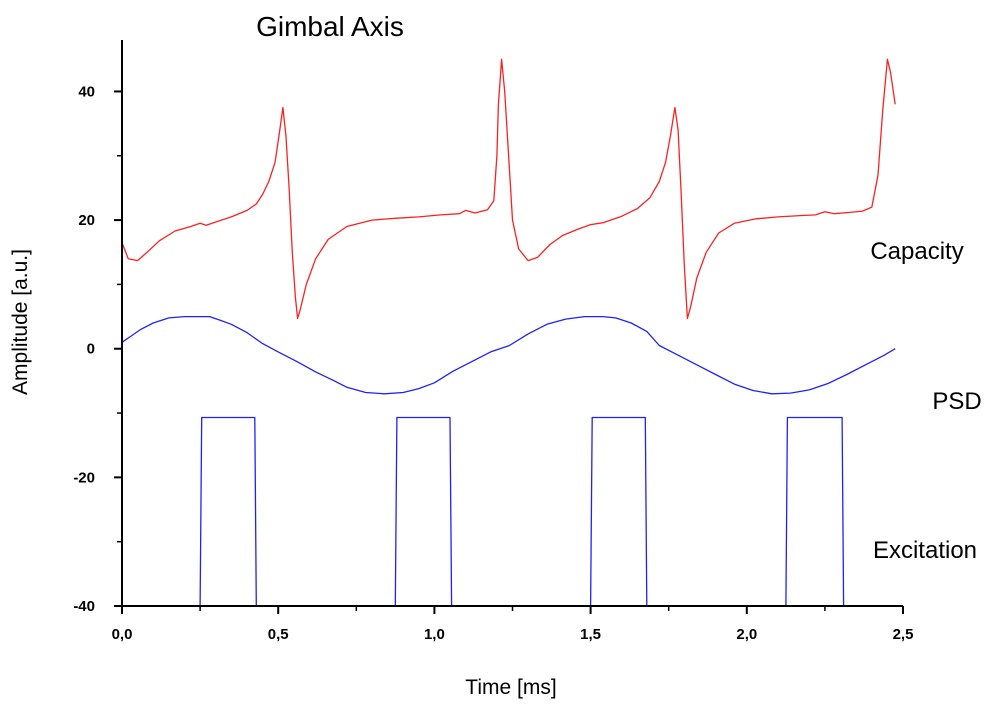 Image resolution: width=1000 pixels, height=710 pixels. Describe the element at coordinates (925, 550) in the screenshot. I see `series-label-excitation: Excitation` at that location.